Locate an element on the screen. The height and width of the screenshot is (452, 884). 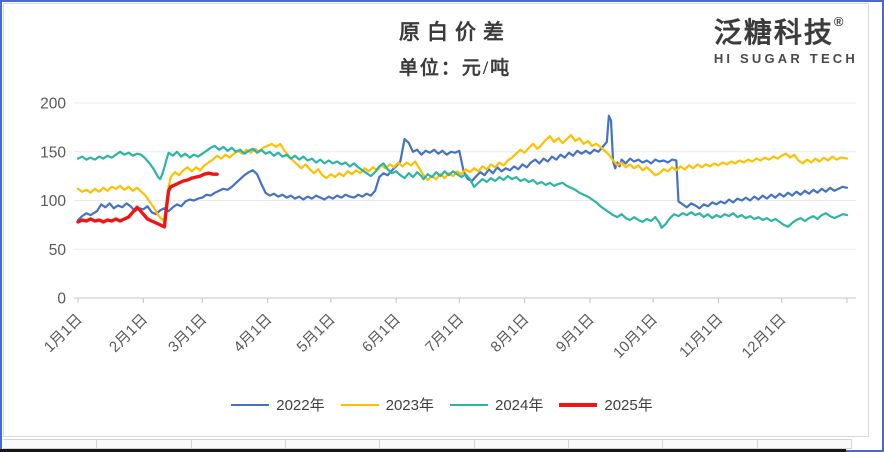
chart-legend: 2022年 2023年 2024年 2025年 is located at coordinates (442, 404).